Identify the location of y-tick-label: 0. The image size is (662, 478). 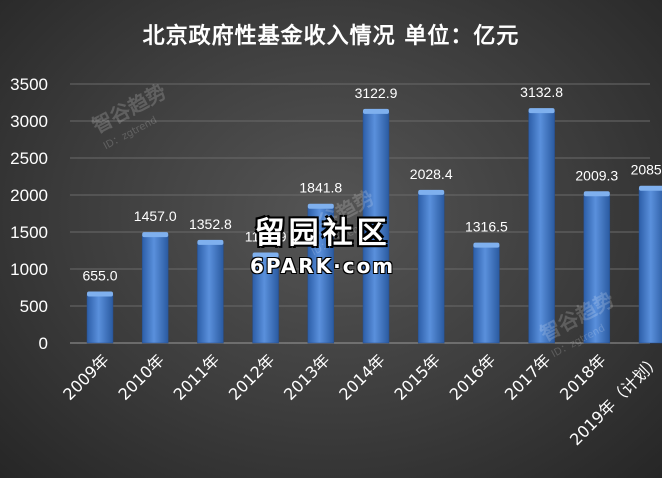
(43, 343).